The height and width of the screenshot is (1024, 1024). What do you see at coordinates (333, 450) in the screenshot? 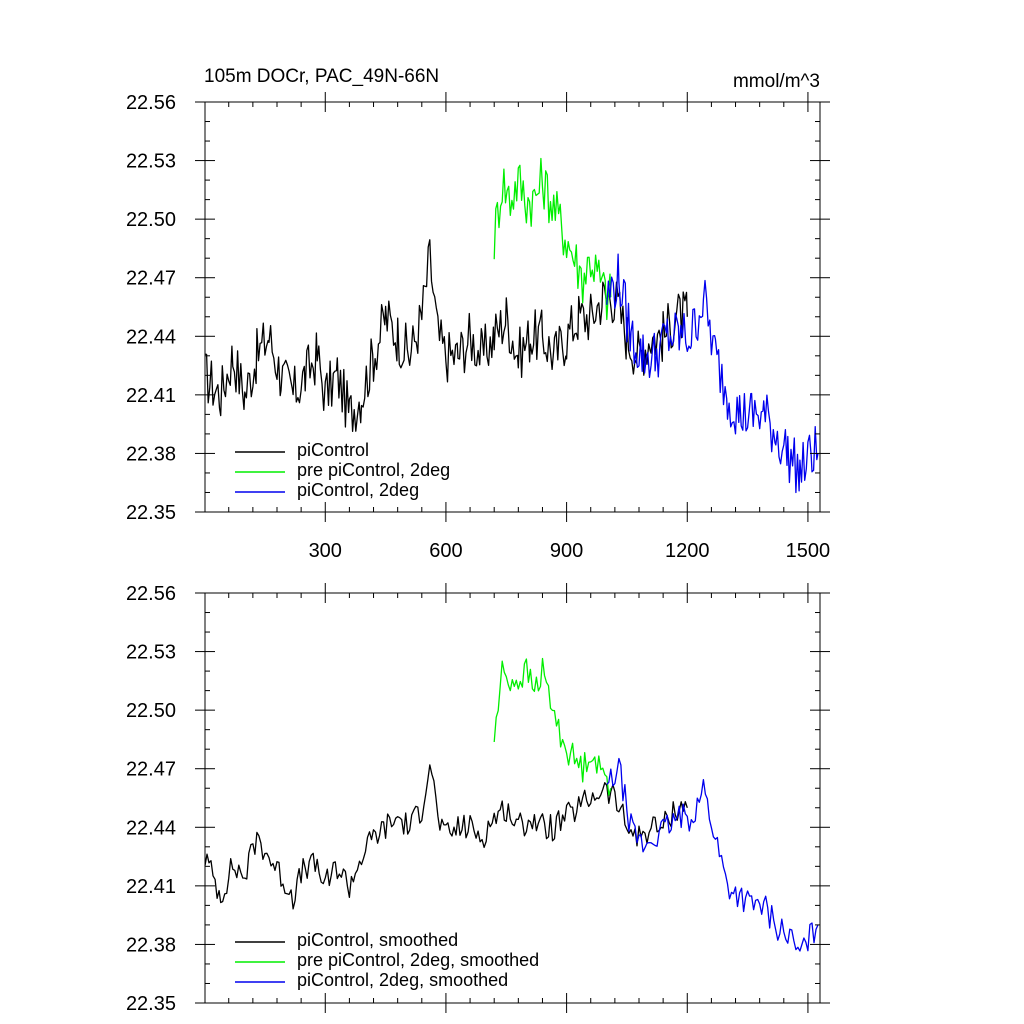
I see `legend-label: piControl` at bounding box center [333, 450].